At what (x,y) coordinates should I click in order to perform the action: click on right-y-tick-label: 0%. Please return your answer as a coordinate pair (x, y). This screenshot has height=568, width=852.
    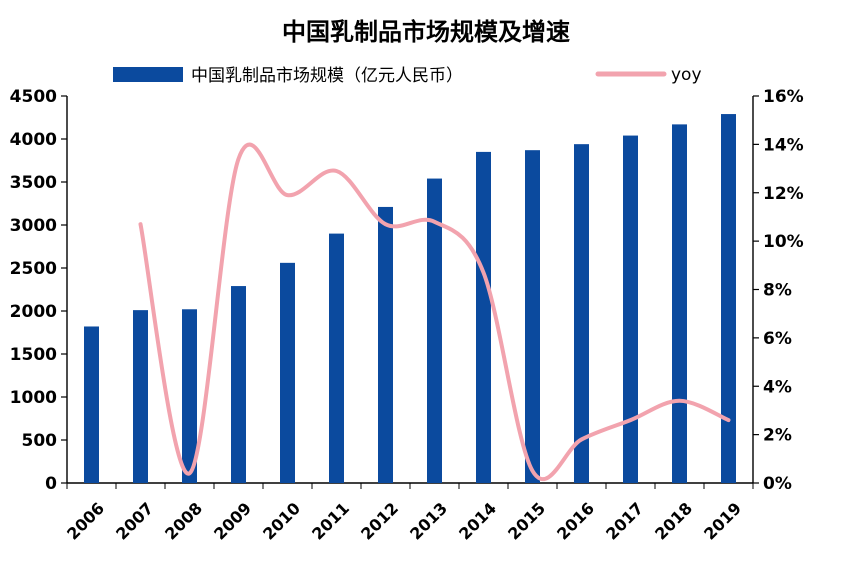
    Looking at the image, I should click on (777, 484).